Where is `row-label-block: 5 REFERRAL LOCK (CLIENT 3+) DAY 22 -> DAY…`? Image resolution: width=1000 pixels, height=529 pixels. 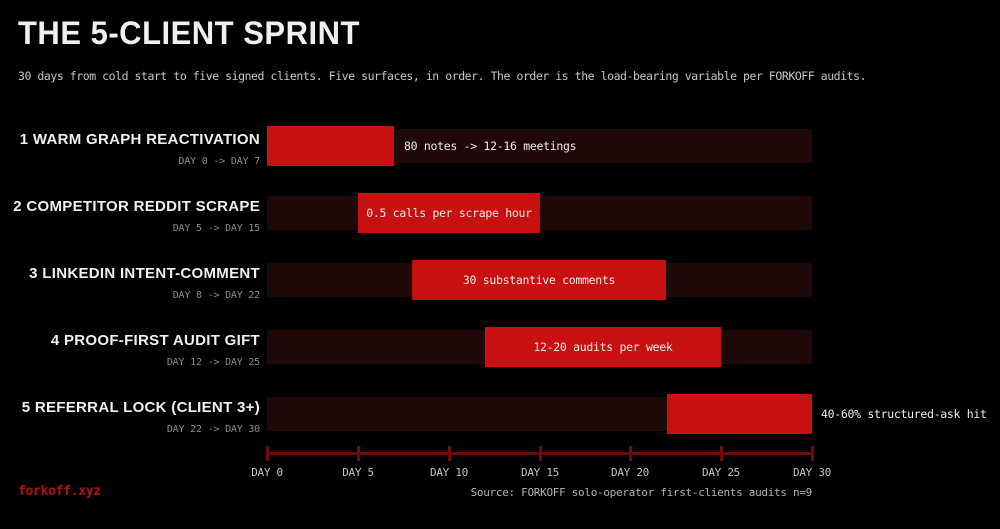 row-label-block: 5 REFERRAL LOCK (CLIENT 3+) DAY 22 -> DAY… is located at coordinates (130, 417).